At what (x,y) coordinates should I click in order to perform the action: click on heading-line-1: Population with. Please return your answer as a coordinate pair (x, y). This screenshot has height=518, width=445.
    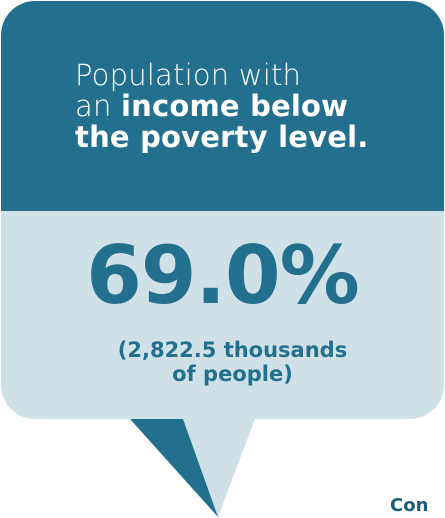
    Looking at the image, I should click on (188, 75).